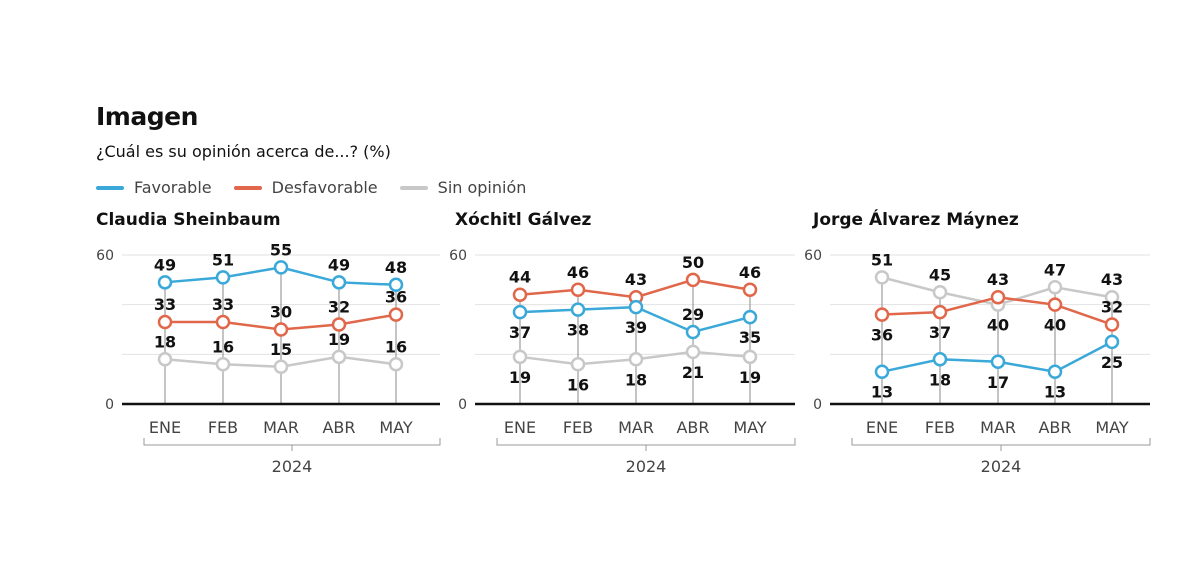 Image resolution: width=1200 pixels, height=563 pixels. I want to click on data-label: 21, so click(693, 372).